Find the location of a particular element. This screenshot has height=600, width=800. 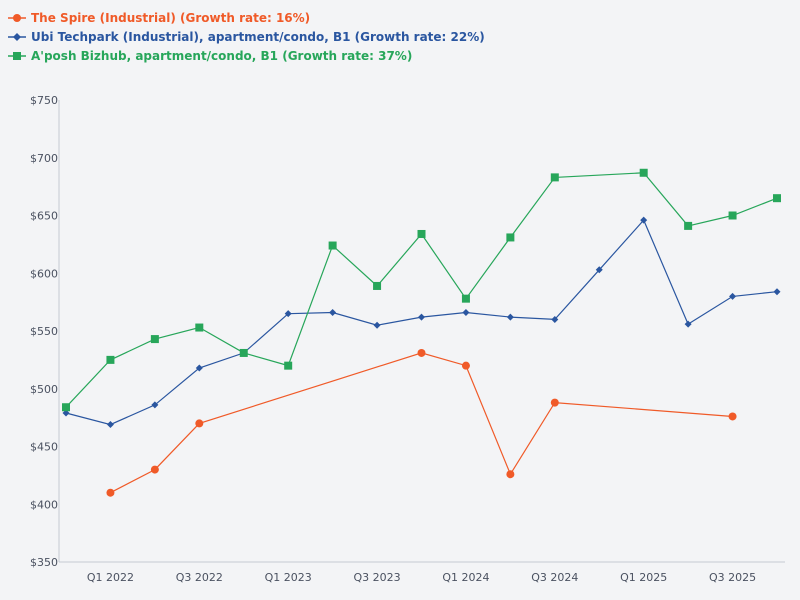

x-tick-label: Q3 2024 is located at coordinates (554, 577).